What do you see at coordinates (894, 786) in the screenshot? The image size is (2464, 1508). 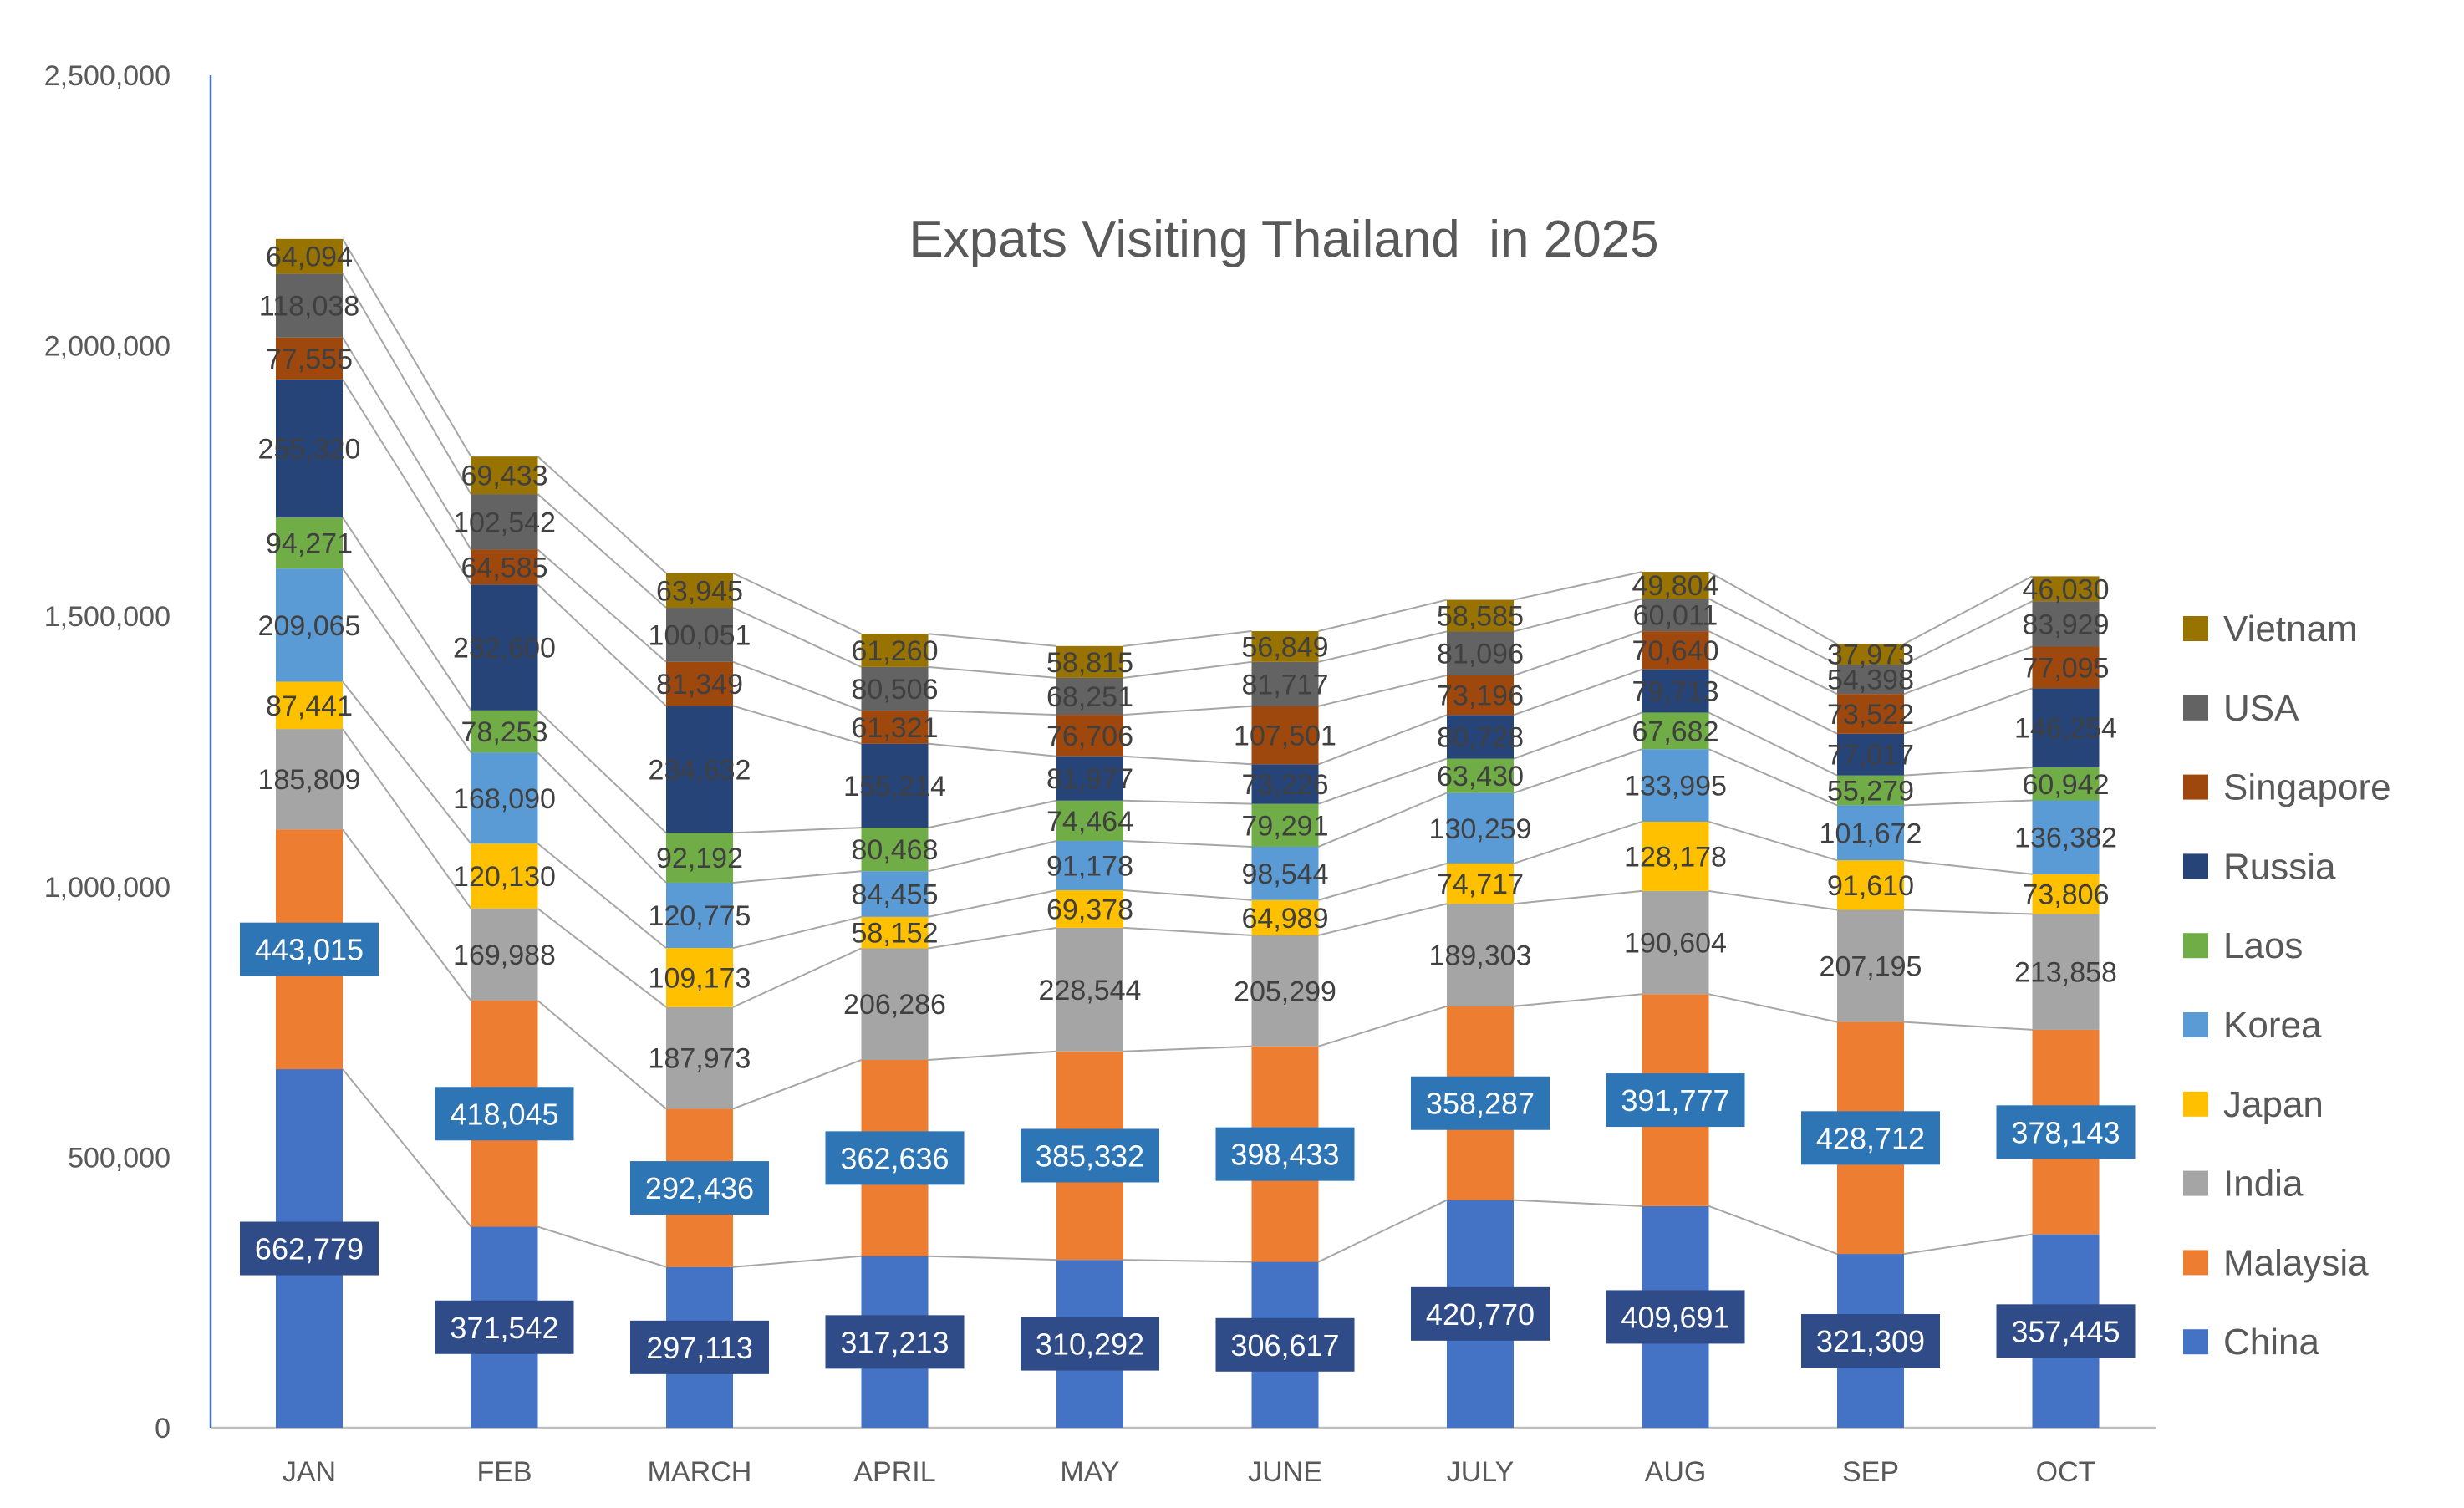 I see `data-label-russia: 155,214` at bounding box center [894, 786].